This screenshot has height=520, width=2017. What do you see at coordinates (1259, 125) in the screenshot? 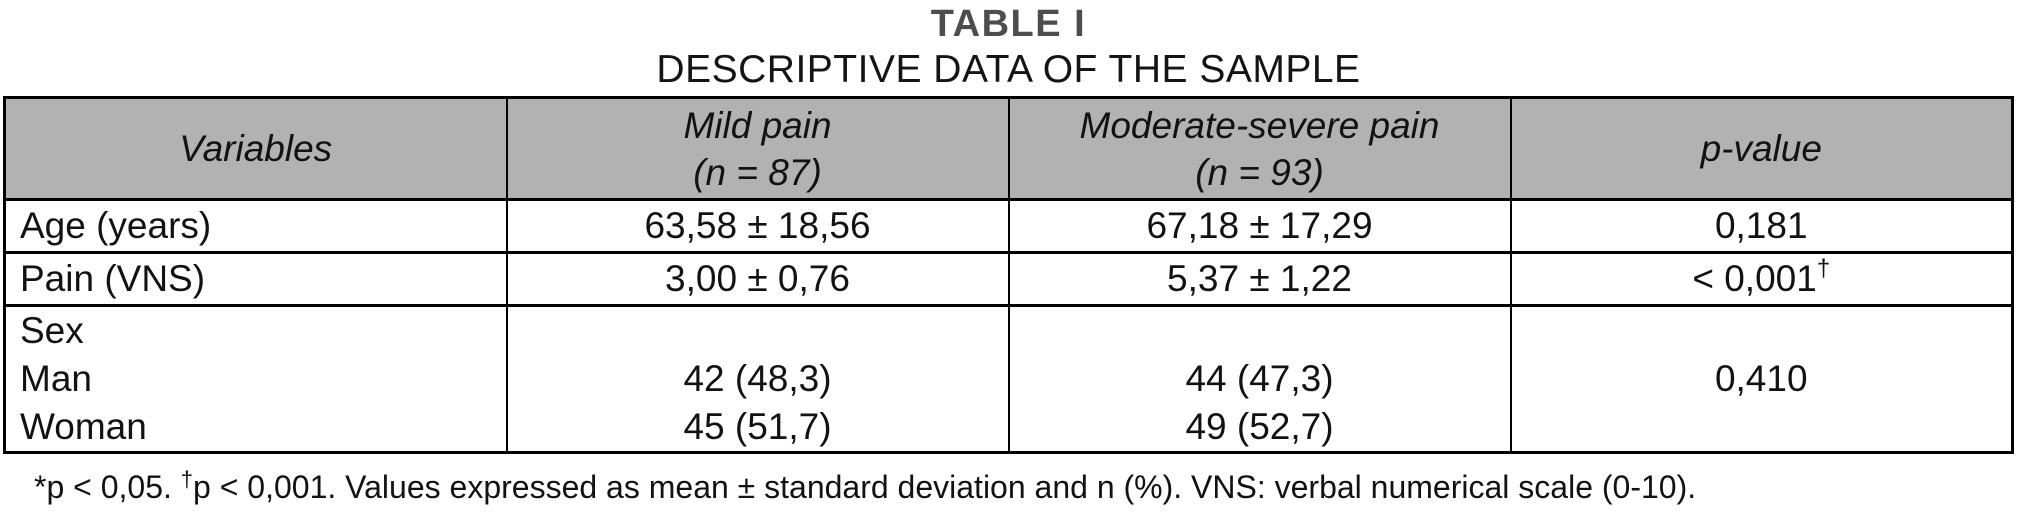
I see `header-moderate-severe-pain-label: Moderate-severe pain` at bounding box center [1259, 125].